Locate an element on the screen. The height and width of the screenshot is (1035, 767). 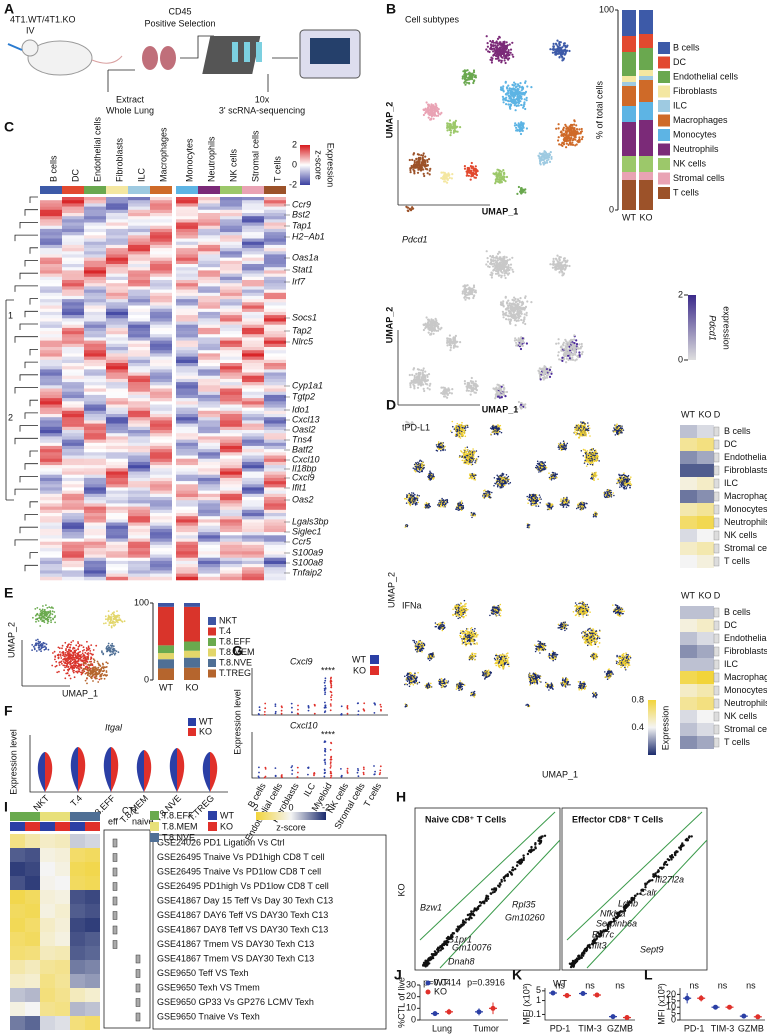
gene-label: Ccr9 is located at coordinates (301, 204).